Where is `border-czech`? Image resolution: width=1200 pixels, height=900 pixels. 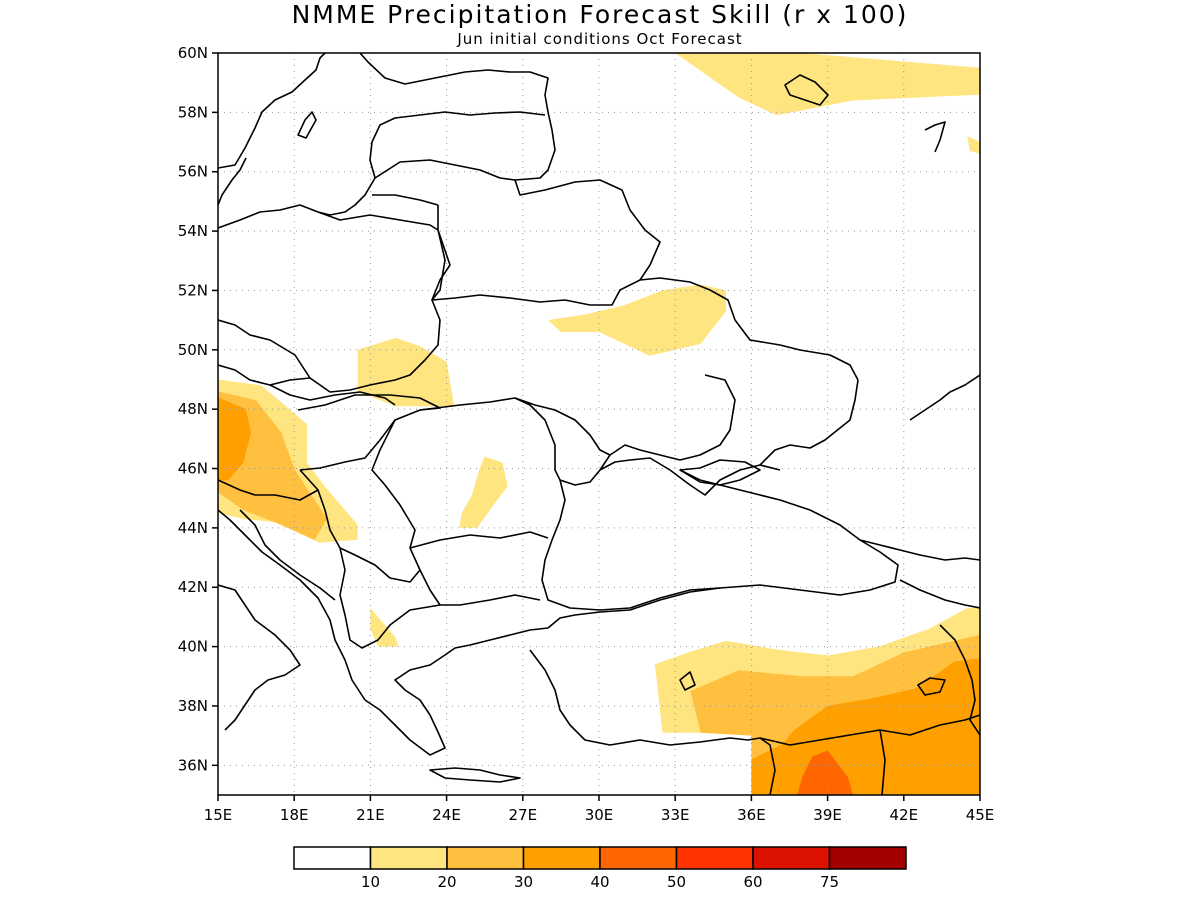
border-czech is located at coordinates (307, 362).